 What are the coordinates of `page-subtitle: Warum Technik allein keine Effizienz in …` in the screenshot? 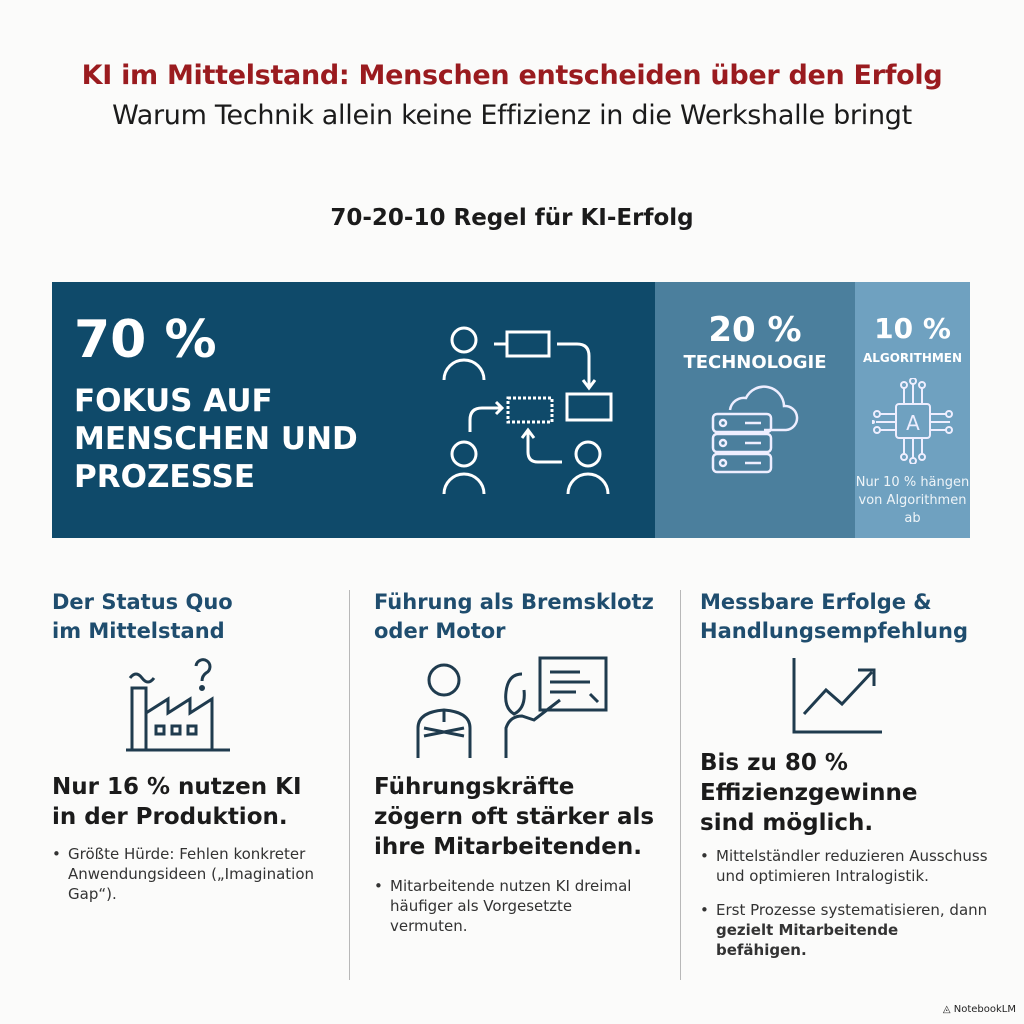 It's located at (512, 115).